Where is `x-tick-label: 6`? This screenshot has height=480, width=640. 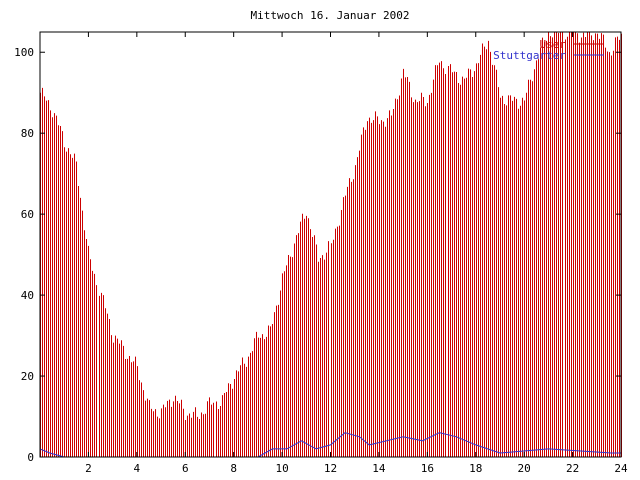
x-tick-label: 6 is located at coordinates (185, 468).